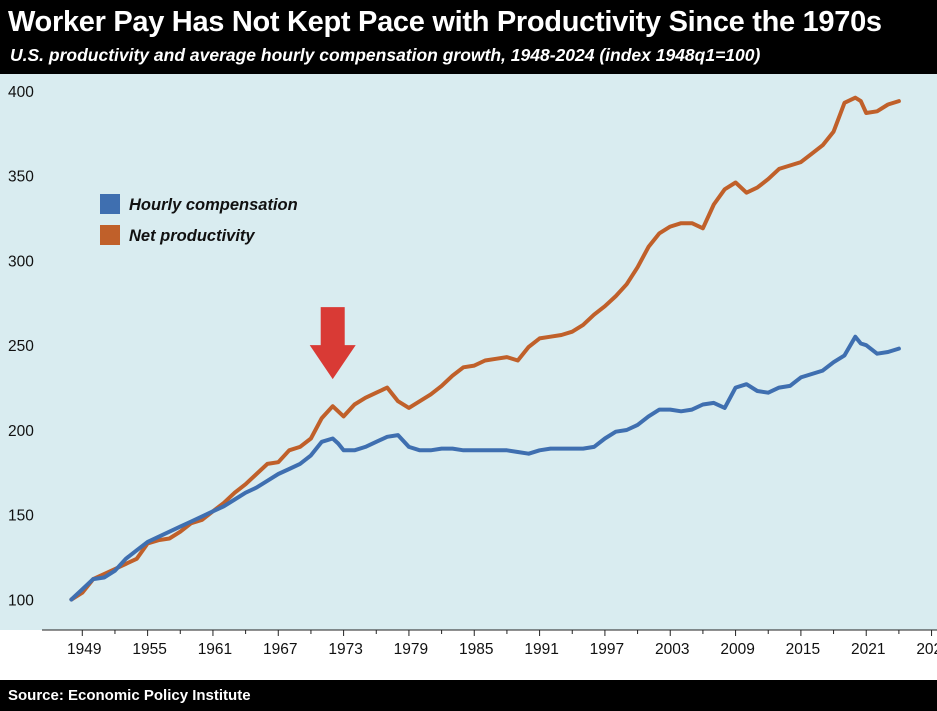  What do you see at coordinates (541, 649) in the screenshot?
I see `x-tick-label: 1991` at bounding box center [541, 649].